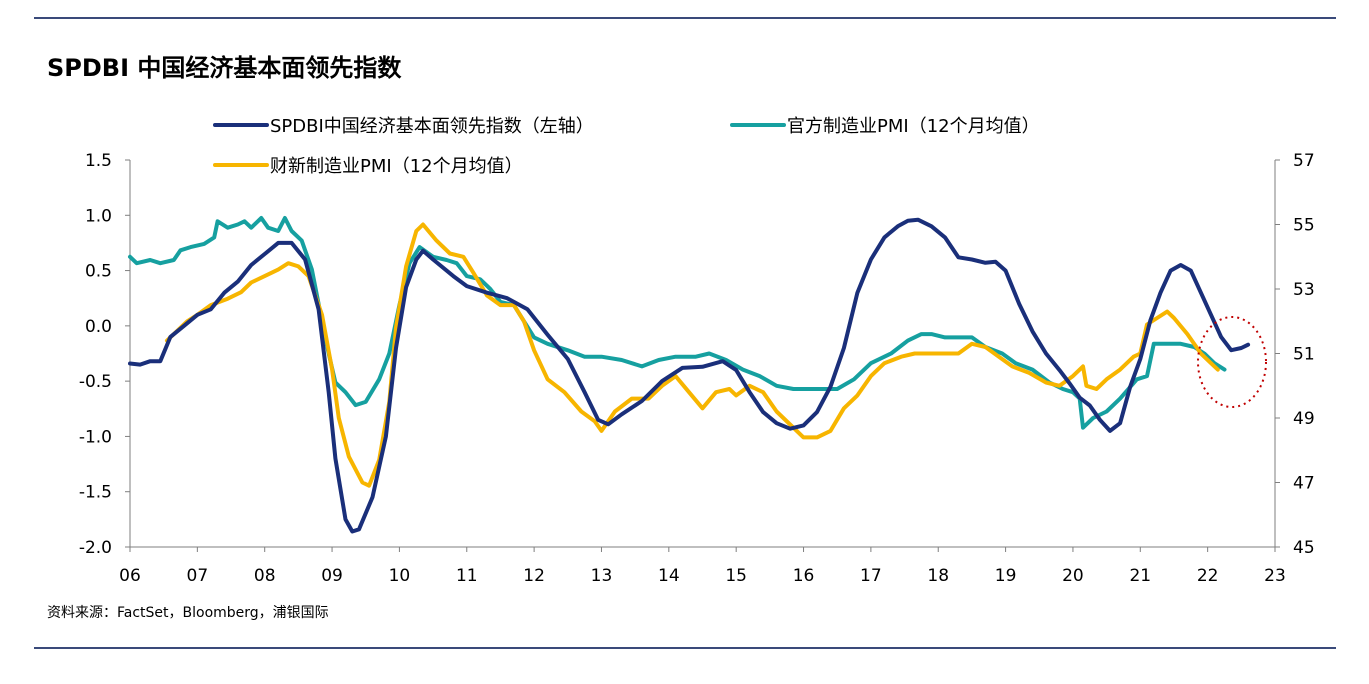 The width and height of the screenshot is (1369, 684). Describe the element at coordinates (95, 493) in the screenshot. I see `left-tick-label: -1.5` at that location.